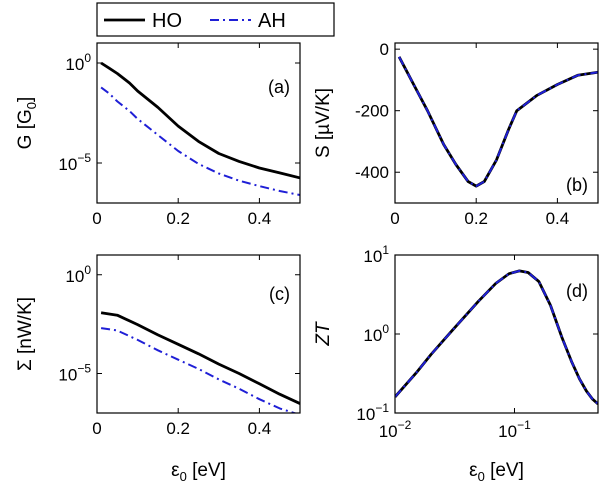  Describe the element at coordinates (215, 19) in the screenshot. I see `legend: HO AH` at that location.